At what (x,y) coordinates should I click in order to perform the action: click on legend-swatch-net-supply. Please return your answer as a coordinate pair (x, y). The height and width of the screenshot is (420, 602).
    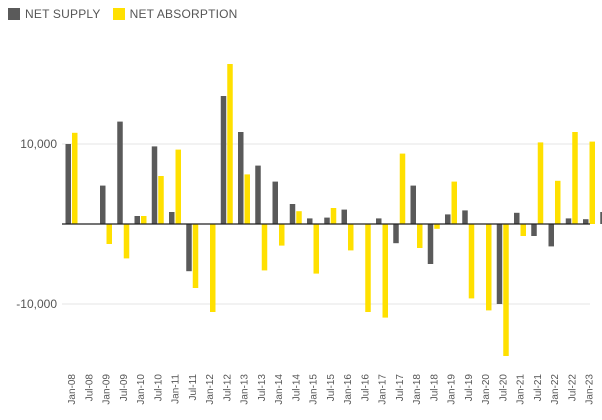
    Looking at the image, I should click on (14, 14).